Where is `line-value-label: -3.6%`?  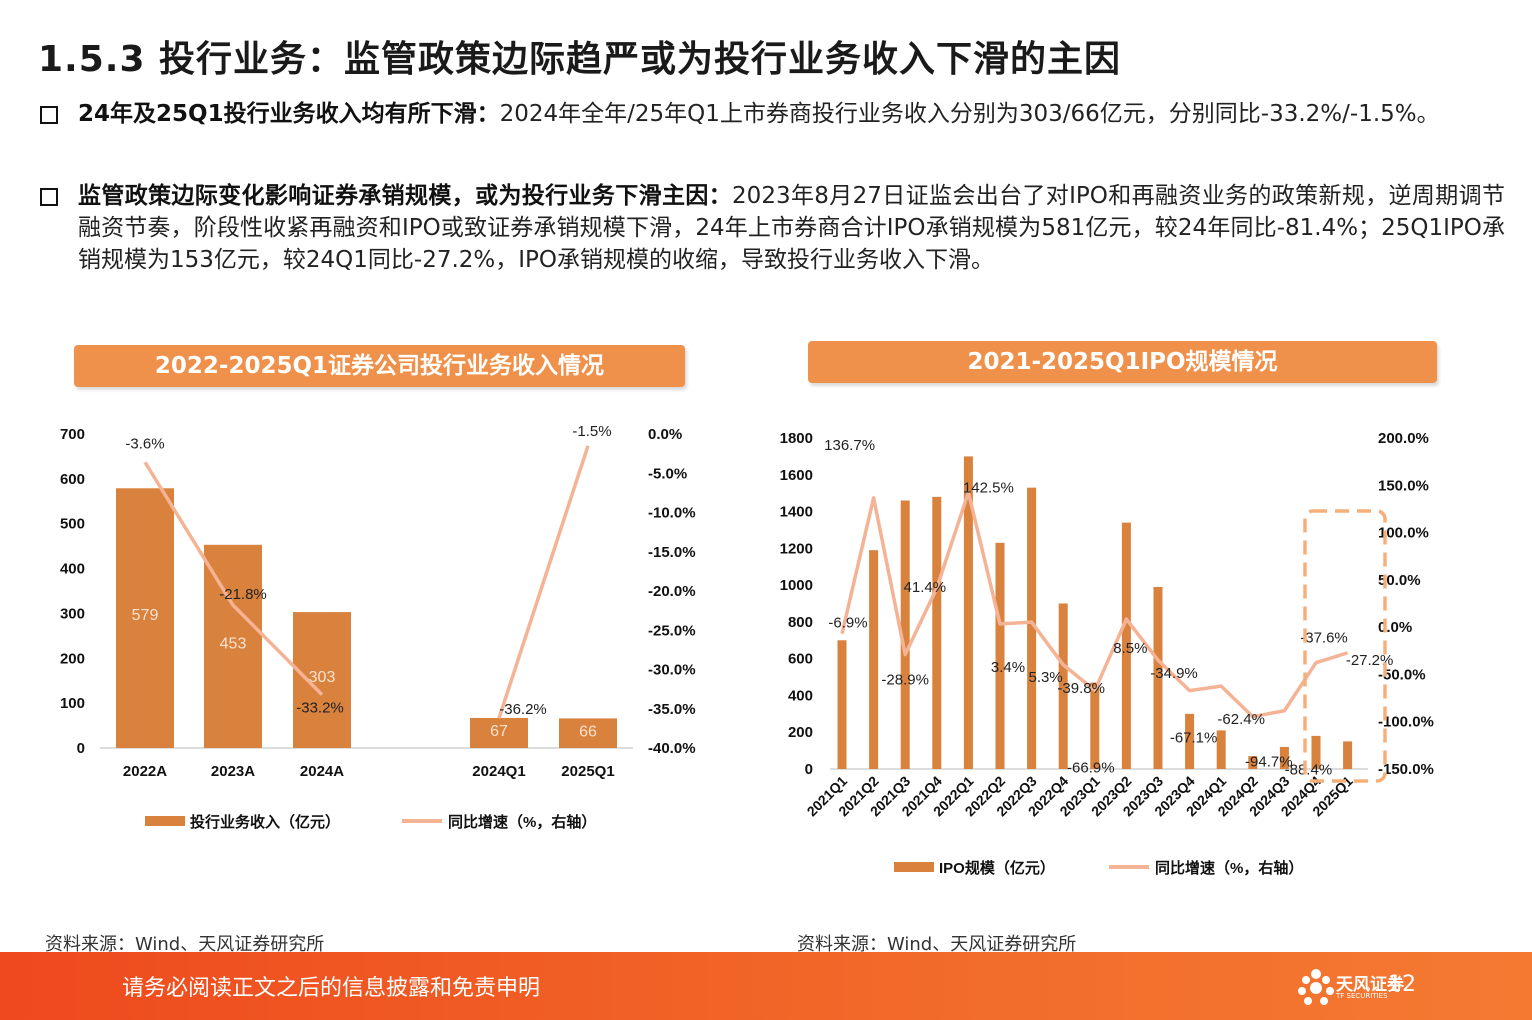
line-value-label: -3.6% is located at coordinates (144, 443).